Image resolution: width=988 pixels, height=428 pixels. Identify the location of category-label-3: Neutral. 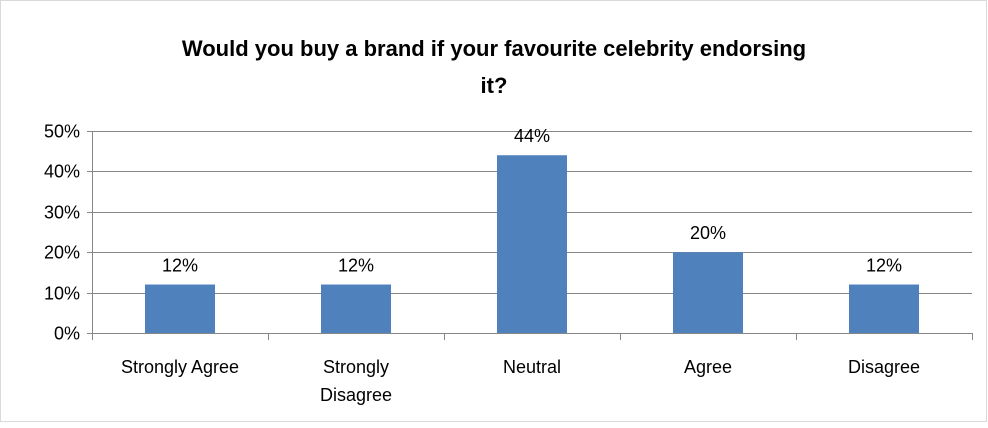
(532, 367).